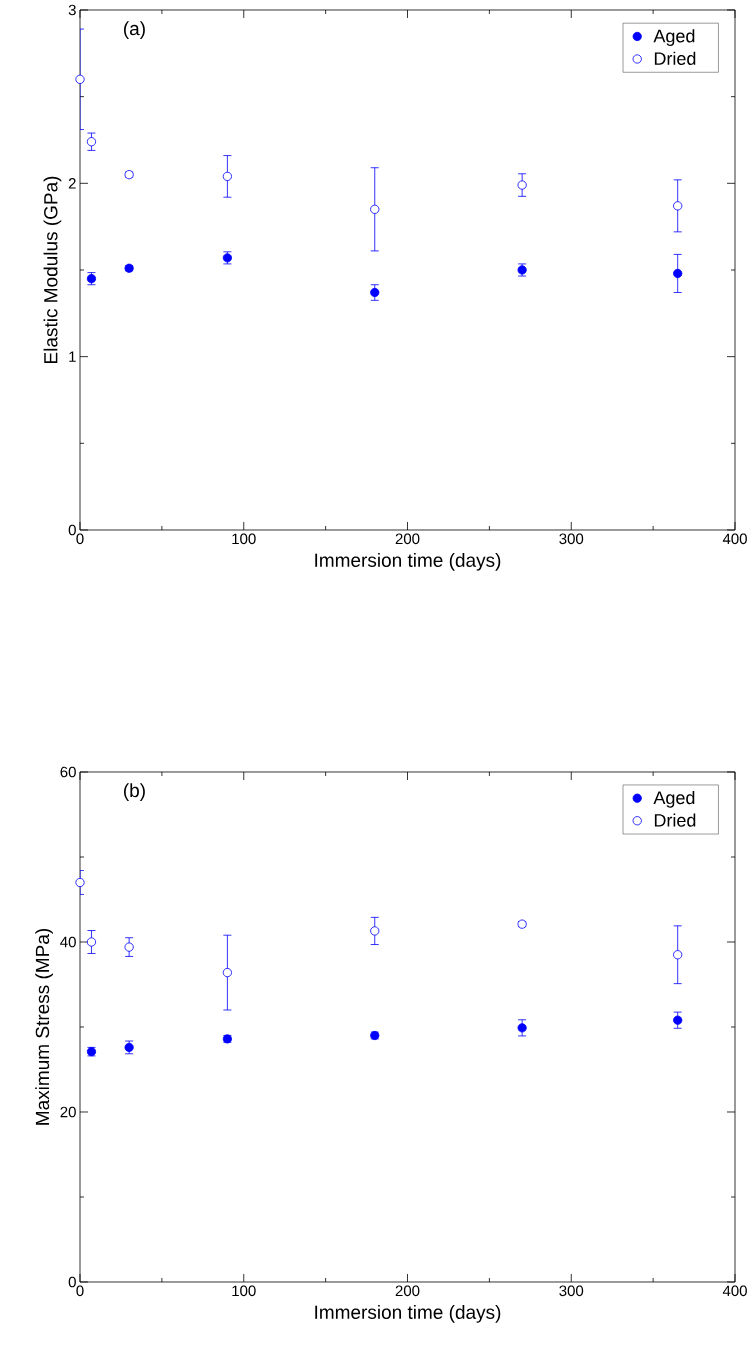  What do you see at coordinates (134, 792) in the screenshot?
I see `annotation: (b)` at bounding box center [134, 792].